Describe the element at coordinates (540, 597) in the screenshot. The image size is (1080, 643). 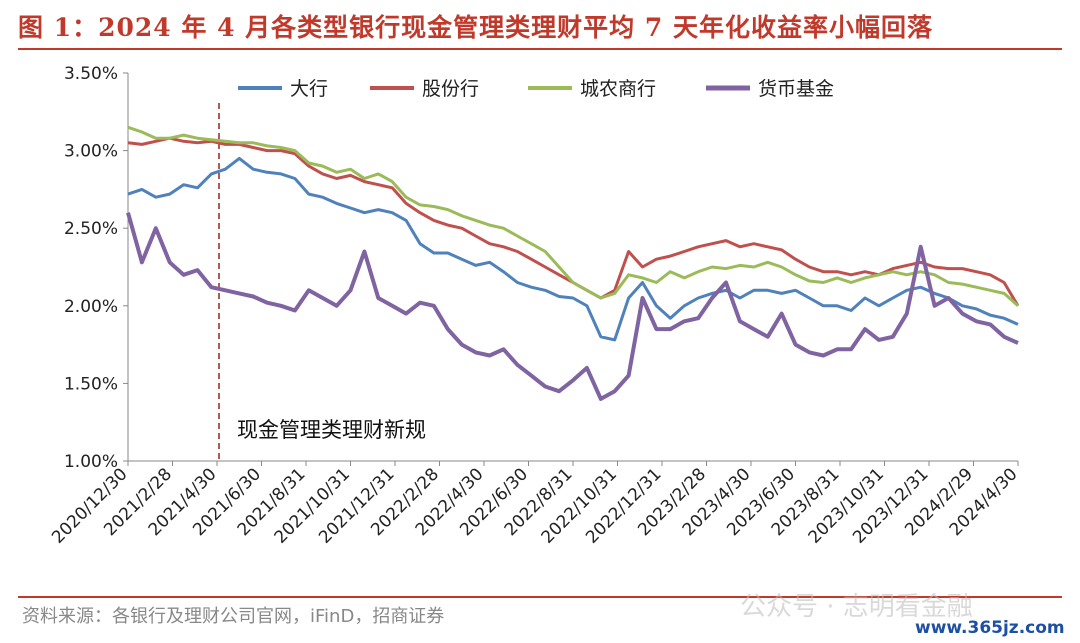
I see `source-divider` at that location.